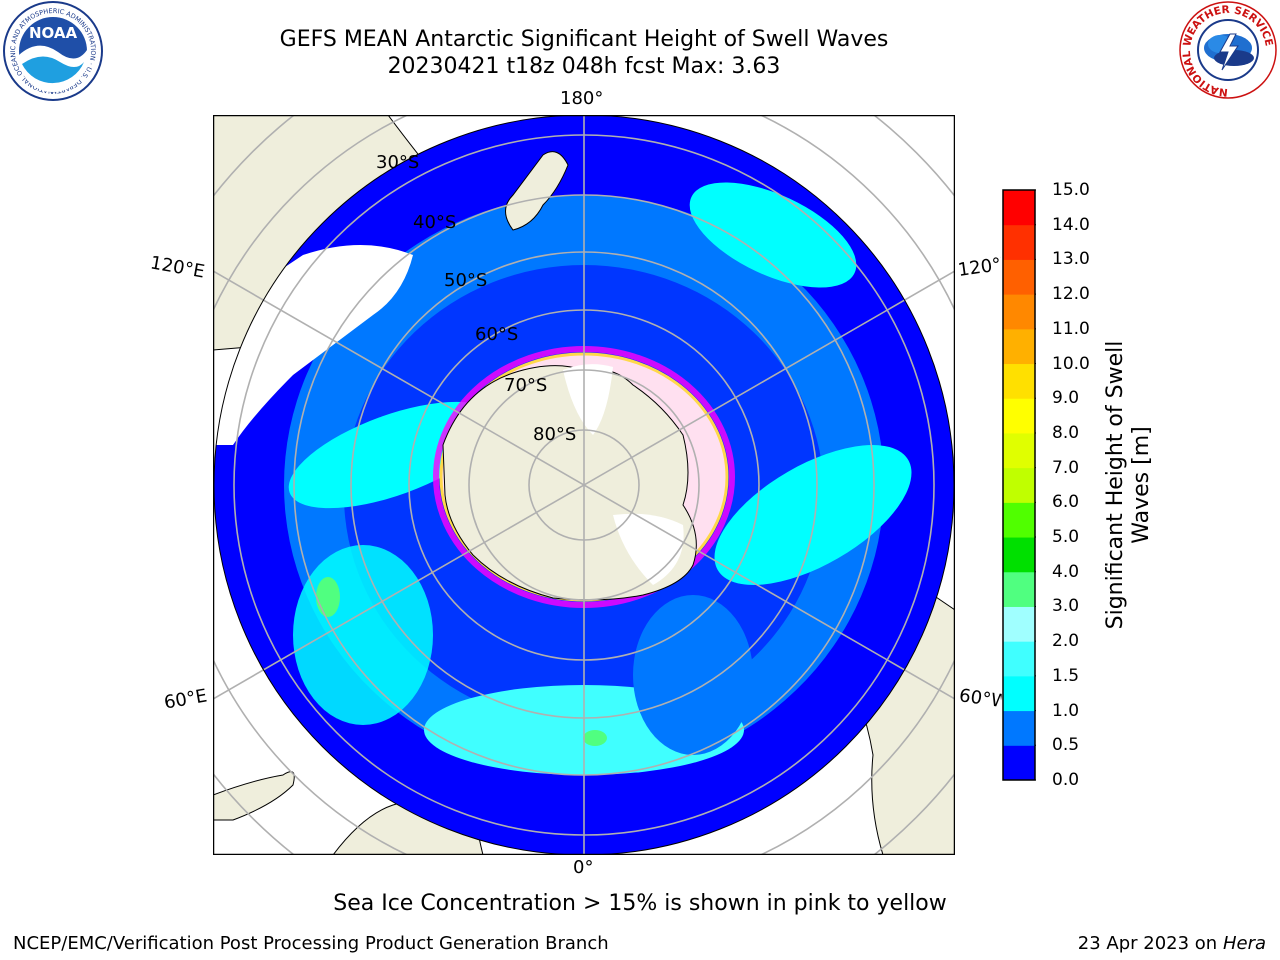  I want to click on colorbar-tick-label: 5.0, so click(1066, 537).